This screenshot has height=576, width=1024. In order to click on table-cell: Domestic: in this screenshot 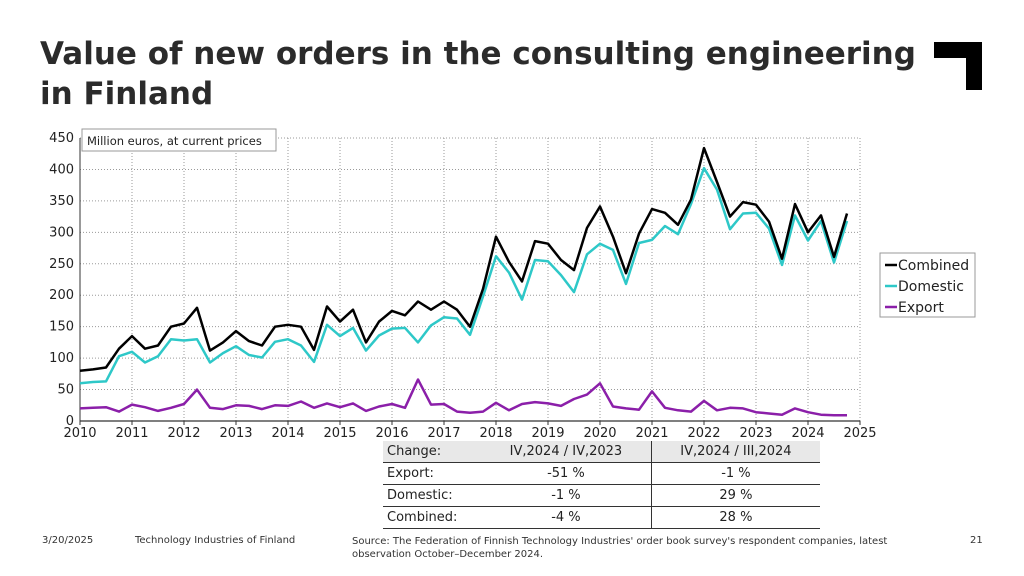, I will do `click(432, 495)`.